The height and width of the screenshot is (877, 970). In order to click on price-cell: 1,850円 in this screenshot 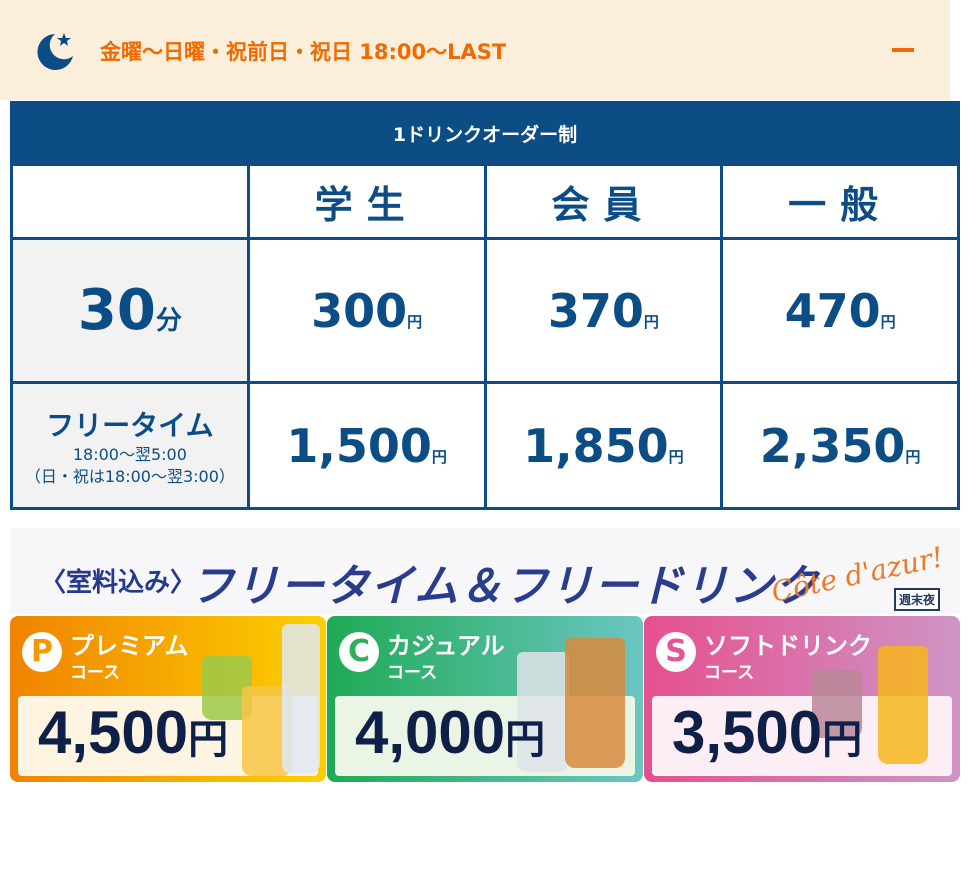, I will do `click(603, 445)`.